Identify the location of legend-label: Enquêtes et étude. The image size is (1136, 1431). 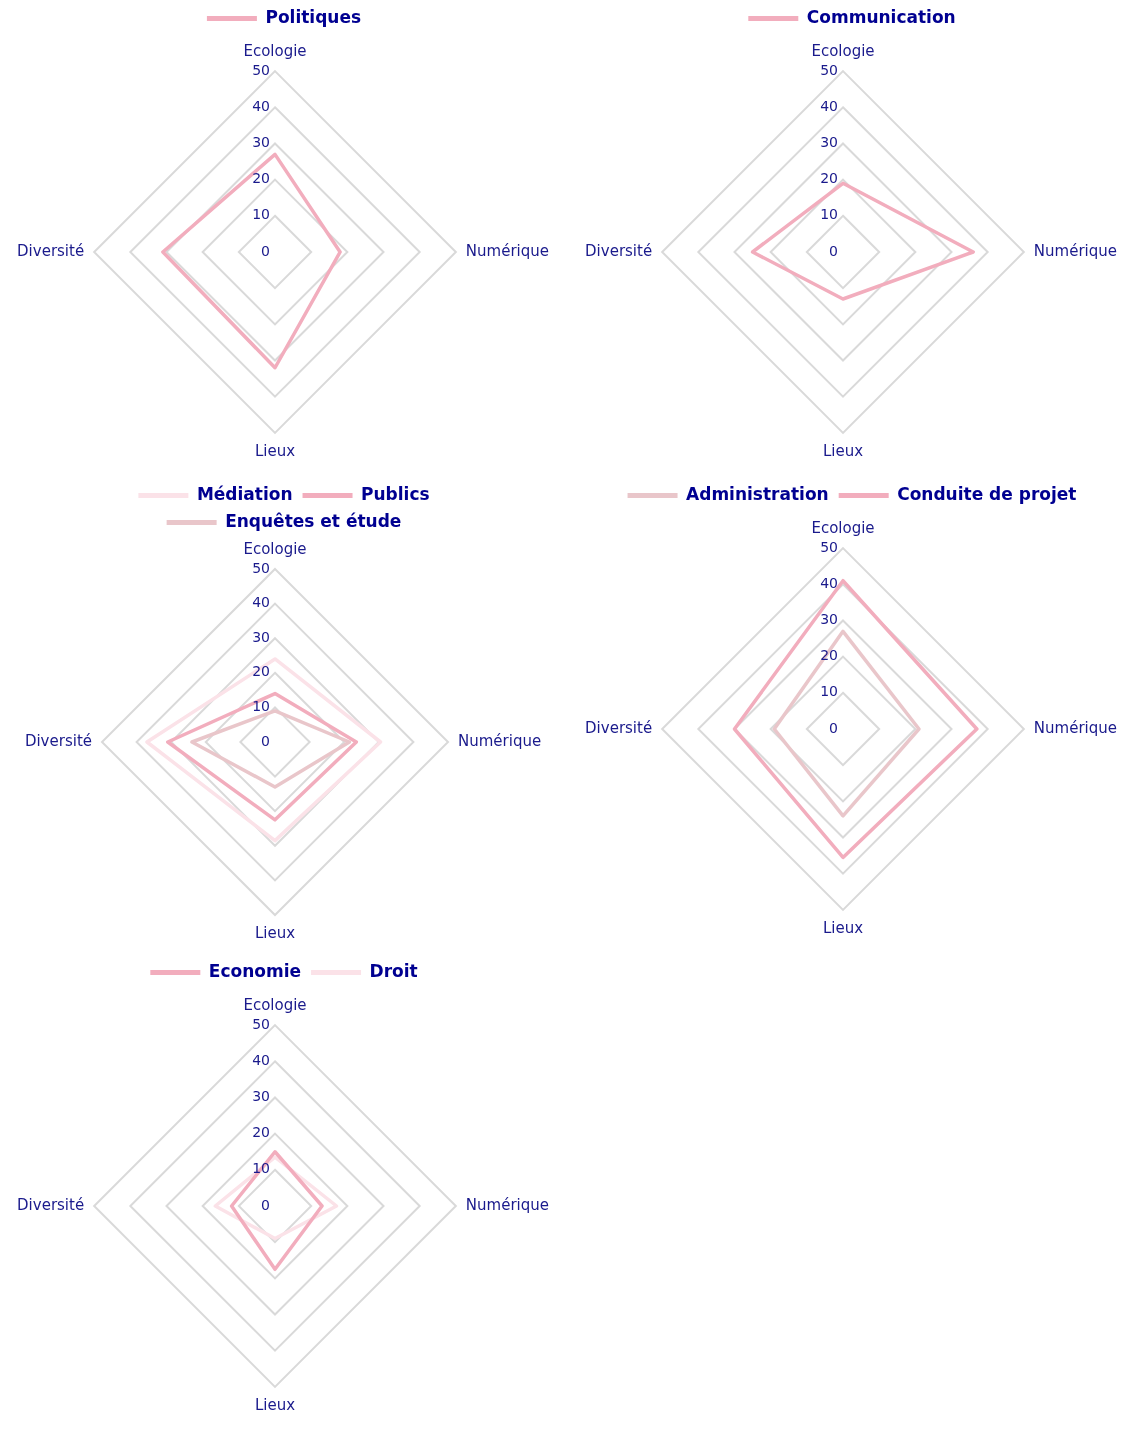
(313, 520).